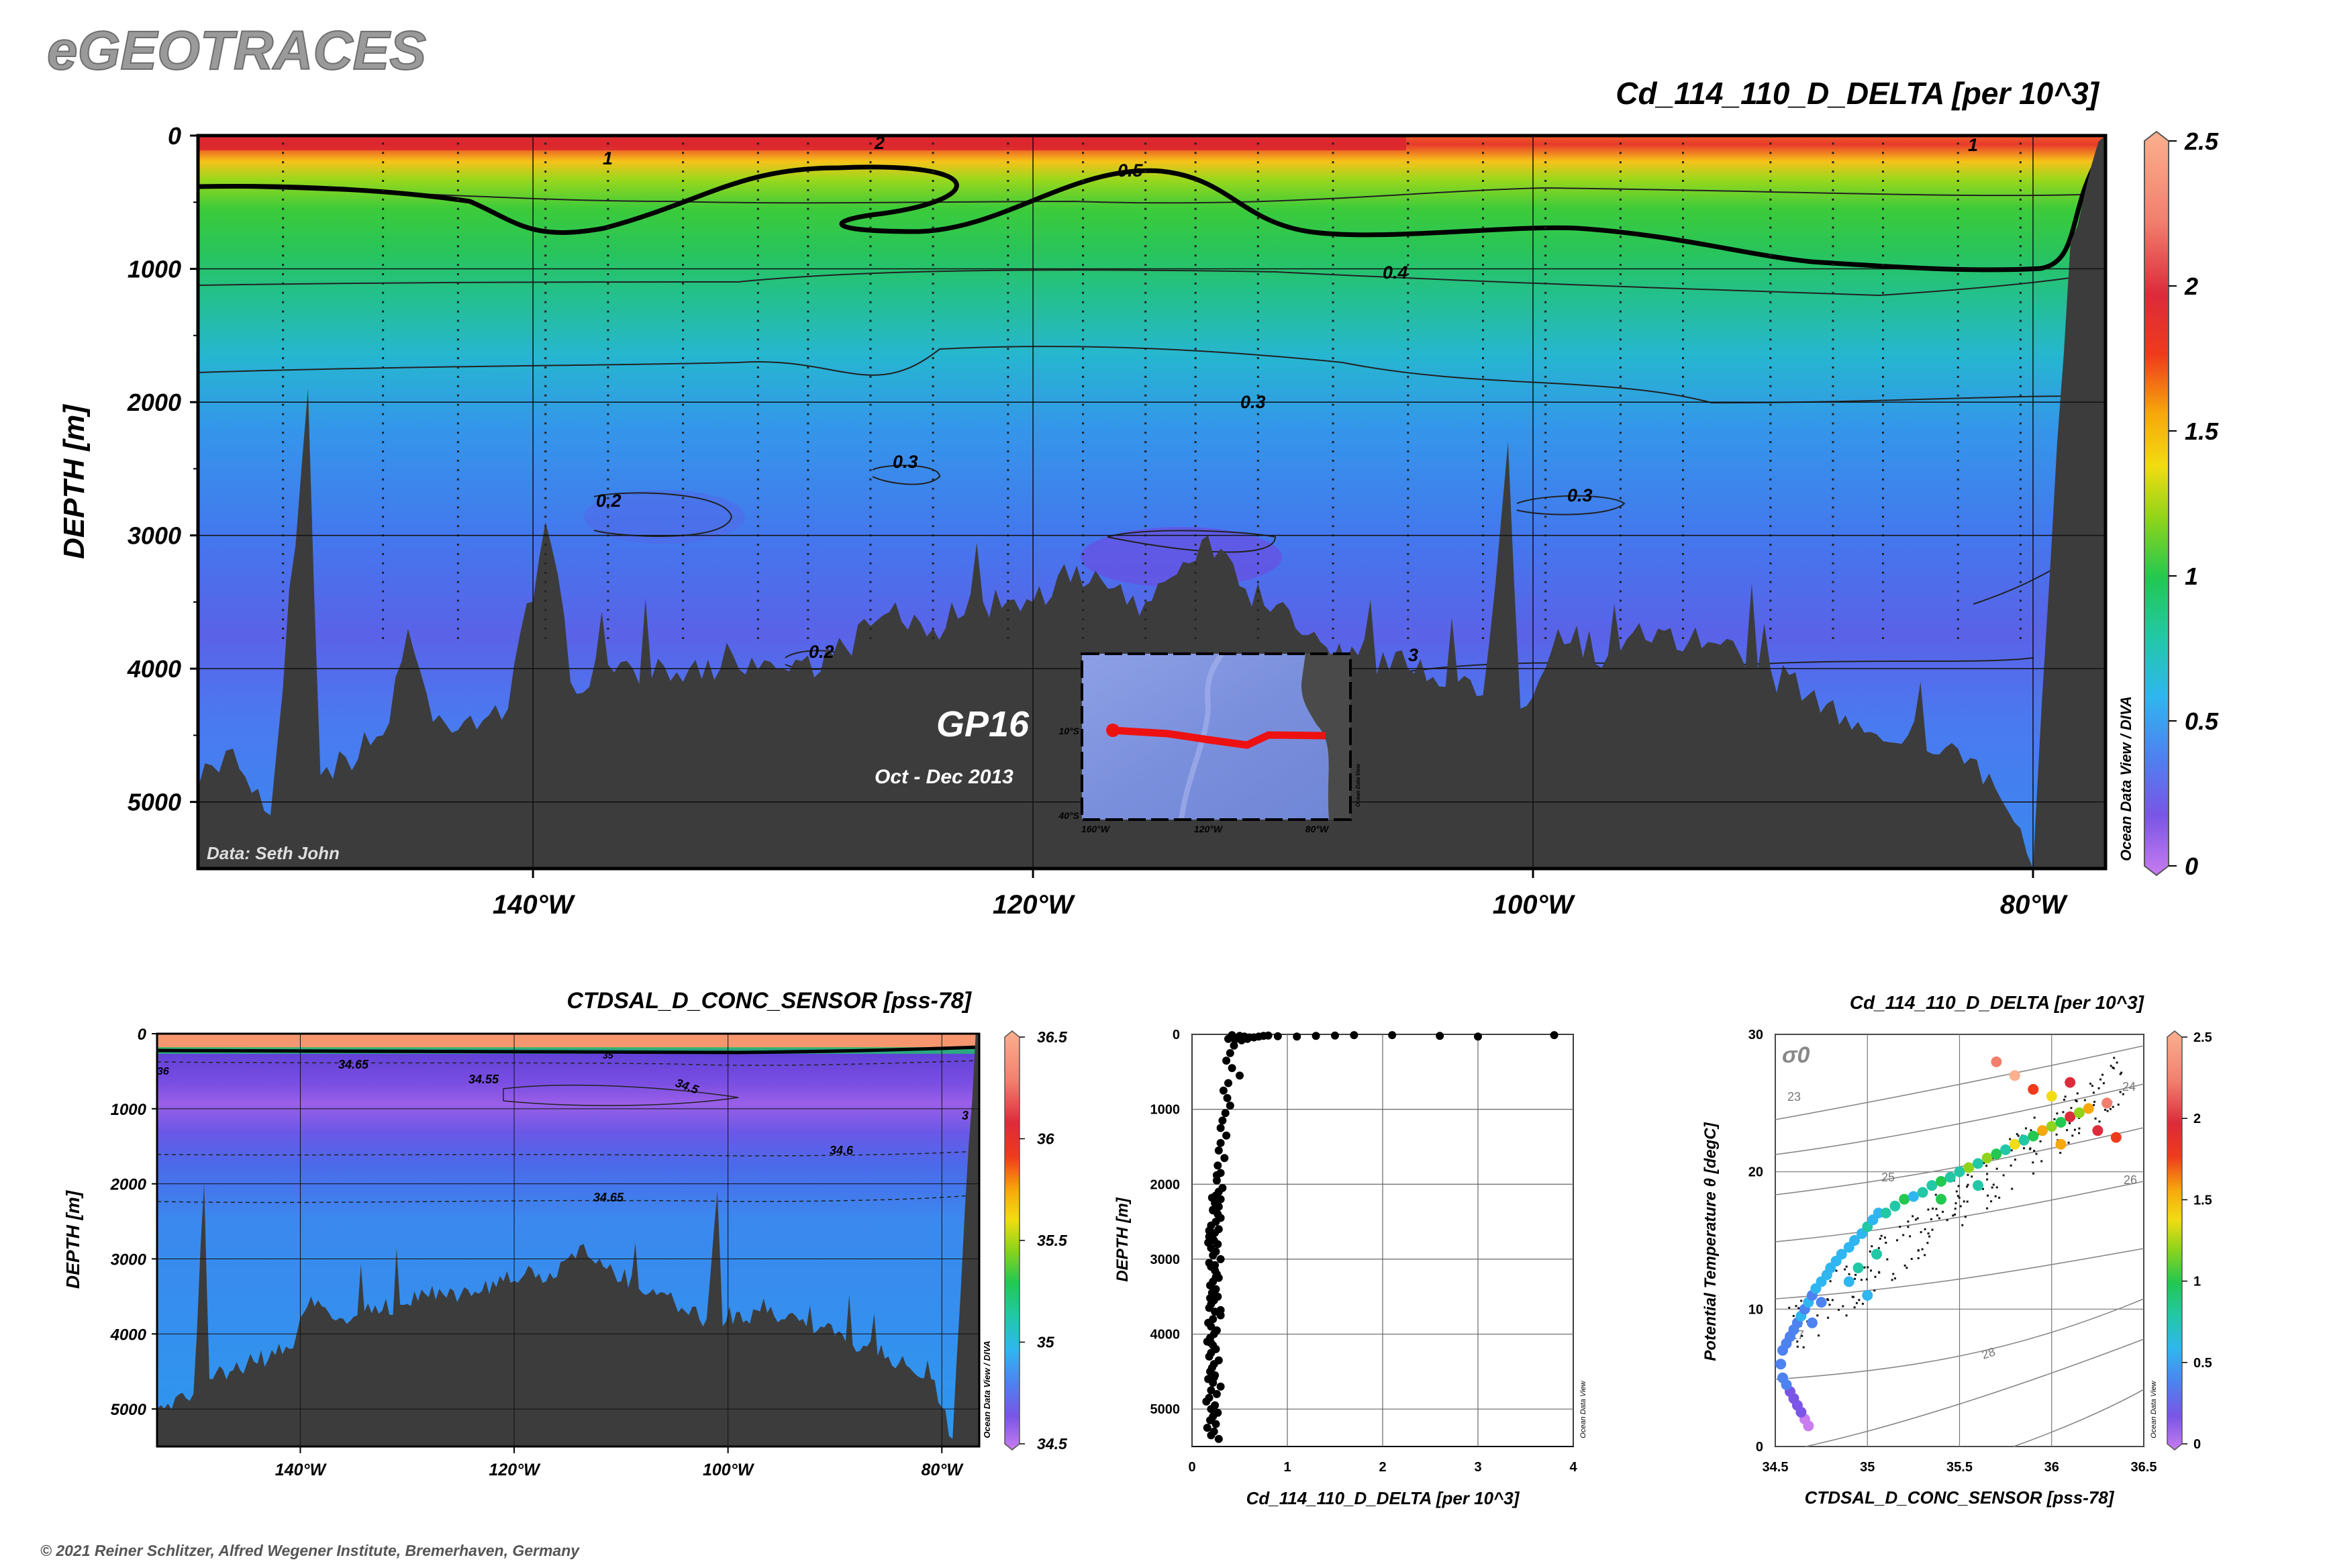  What do you see at coordinates (1068, 816) in the screenshot?
I see `inset-lat-tick: 40°S` at bounding box center [1068, 816].